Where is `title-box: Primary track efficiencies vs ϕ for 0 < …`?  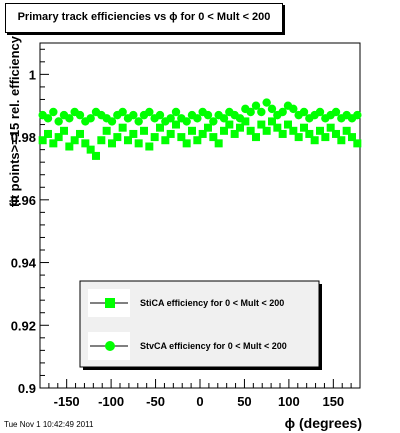
title-box: Primary track efficiencies vs ϕ for 0 < … is located at coordinates (144, 18).